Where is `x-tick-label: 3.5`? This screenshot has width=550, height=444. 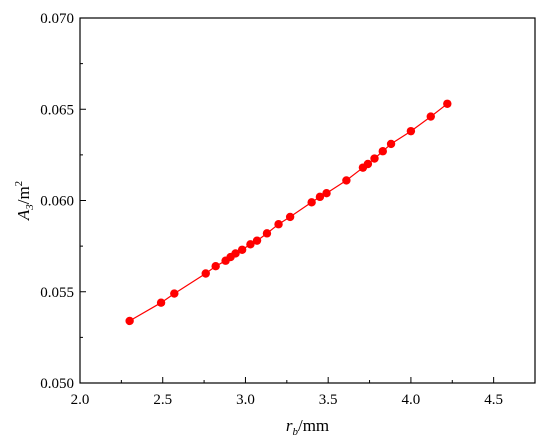
x-tick-label: 3.5 is located at coordinates (328, 400).